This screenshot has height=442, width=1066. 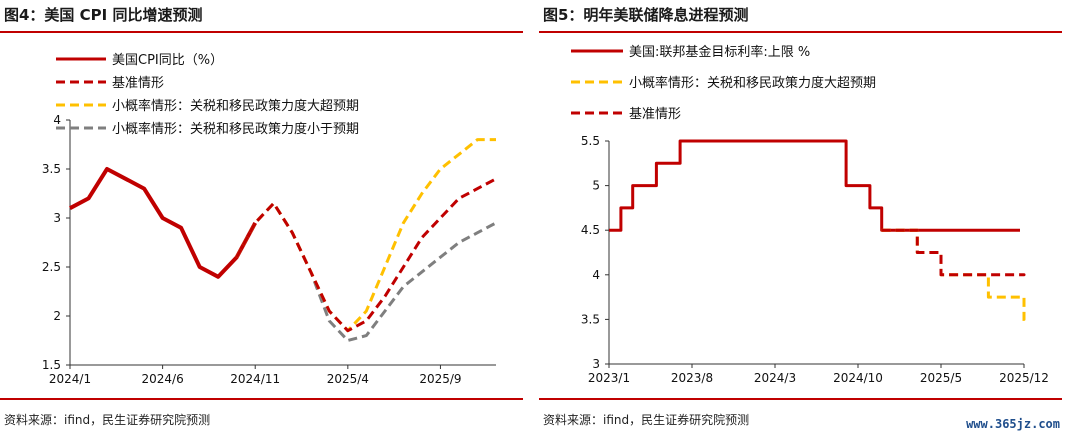 I want to click on legend-label: 美国CPI同比（%）, so click(x=167, y=60).